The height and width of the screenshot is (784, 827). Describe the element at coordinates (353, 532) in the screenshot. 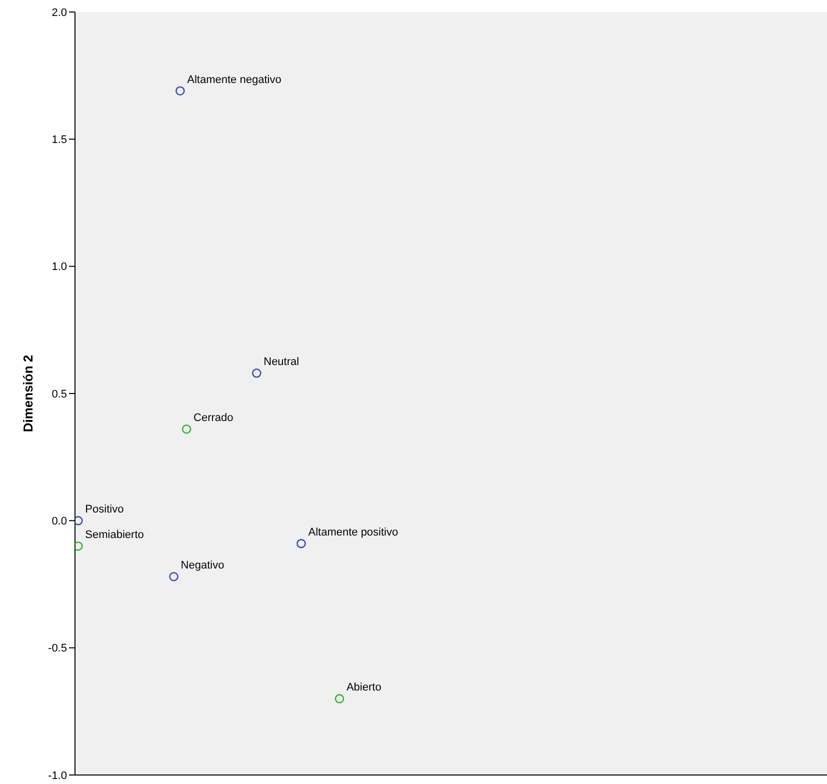

I see `data-label: Altamente positivo` at that location.